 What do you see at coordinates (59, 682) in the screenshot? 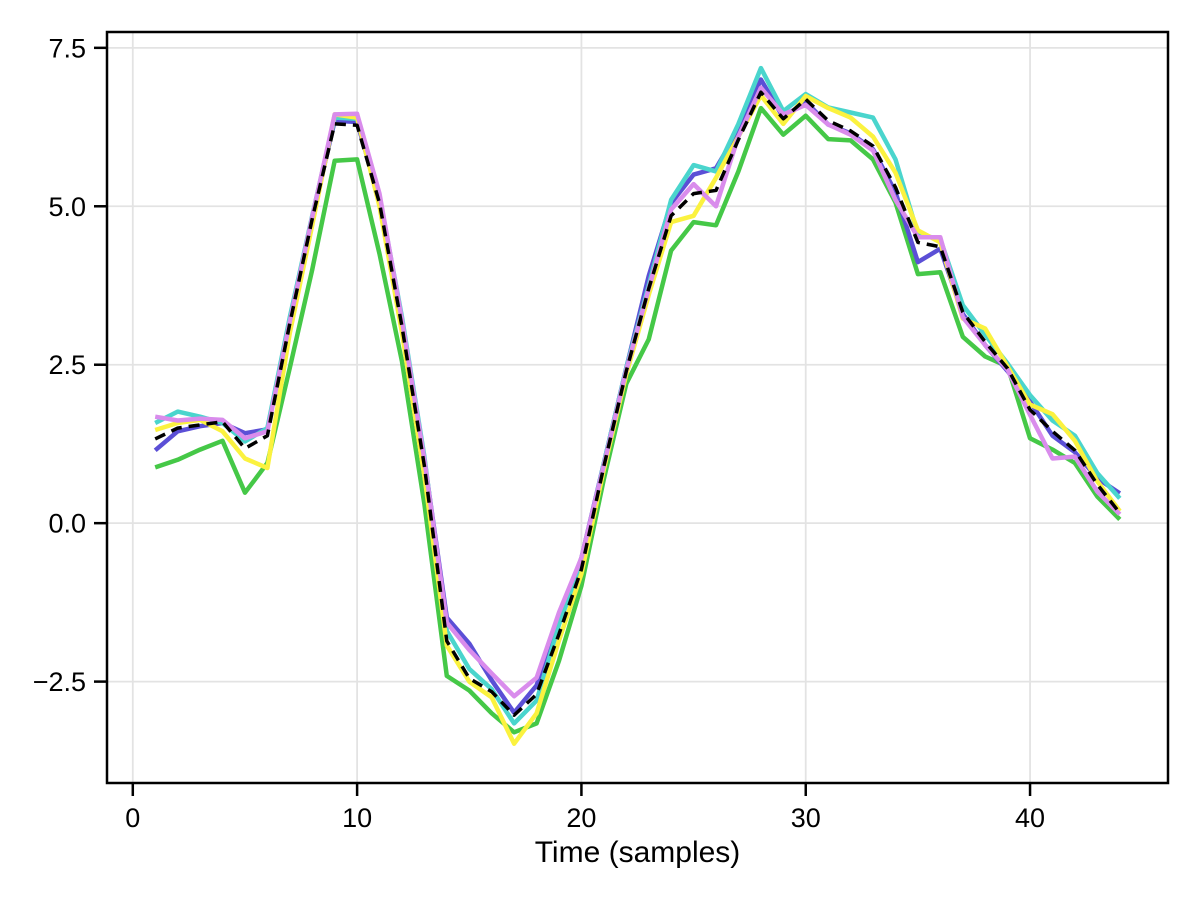
I see `y-axis-tick-label: −2.5` at bounding box center [59, 682].